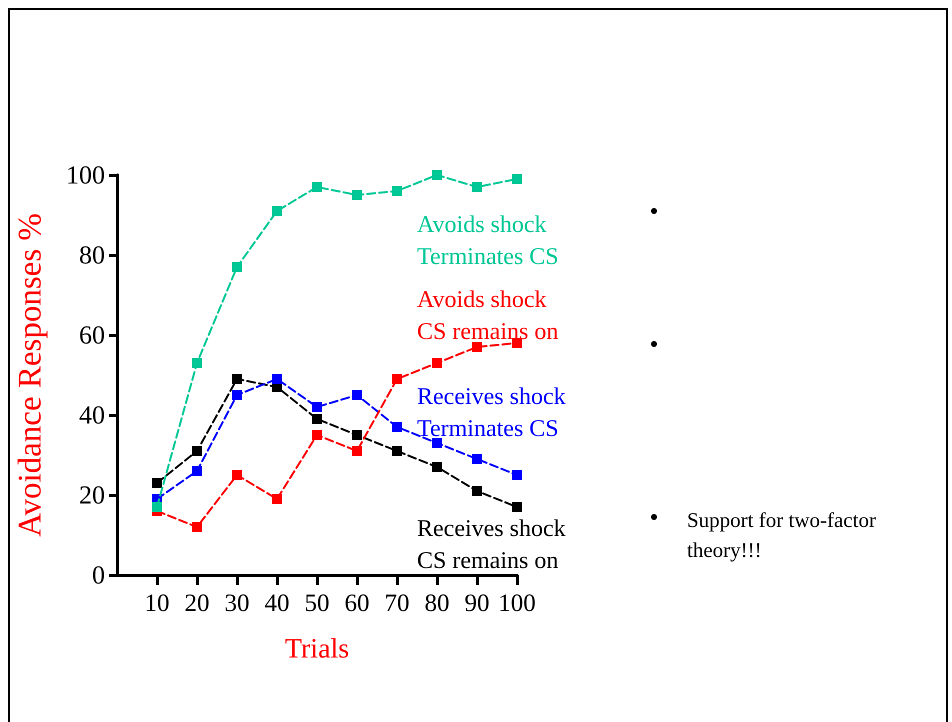  What do you see at coordinates (437, 603) in the screenshot?
I see `x-tick-label: 80` at bounding box center [437, 603].